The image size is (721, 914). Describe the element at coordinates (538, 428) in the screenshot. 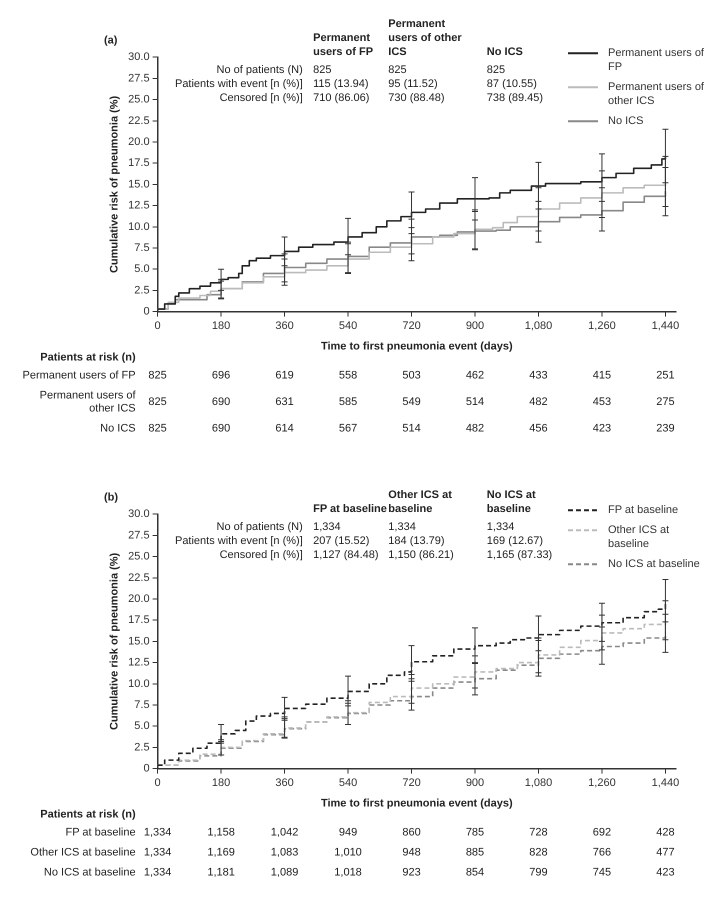

I see `text: 456` at that location.